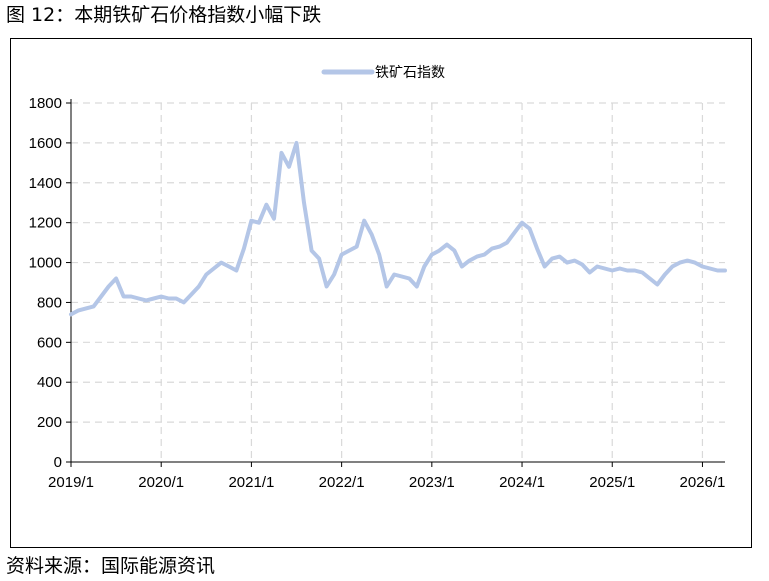 The image size is (769, 581). I want to click on y-tick-label: 1400, so click(45, 183).